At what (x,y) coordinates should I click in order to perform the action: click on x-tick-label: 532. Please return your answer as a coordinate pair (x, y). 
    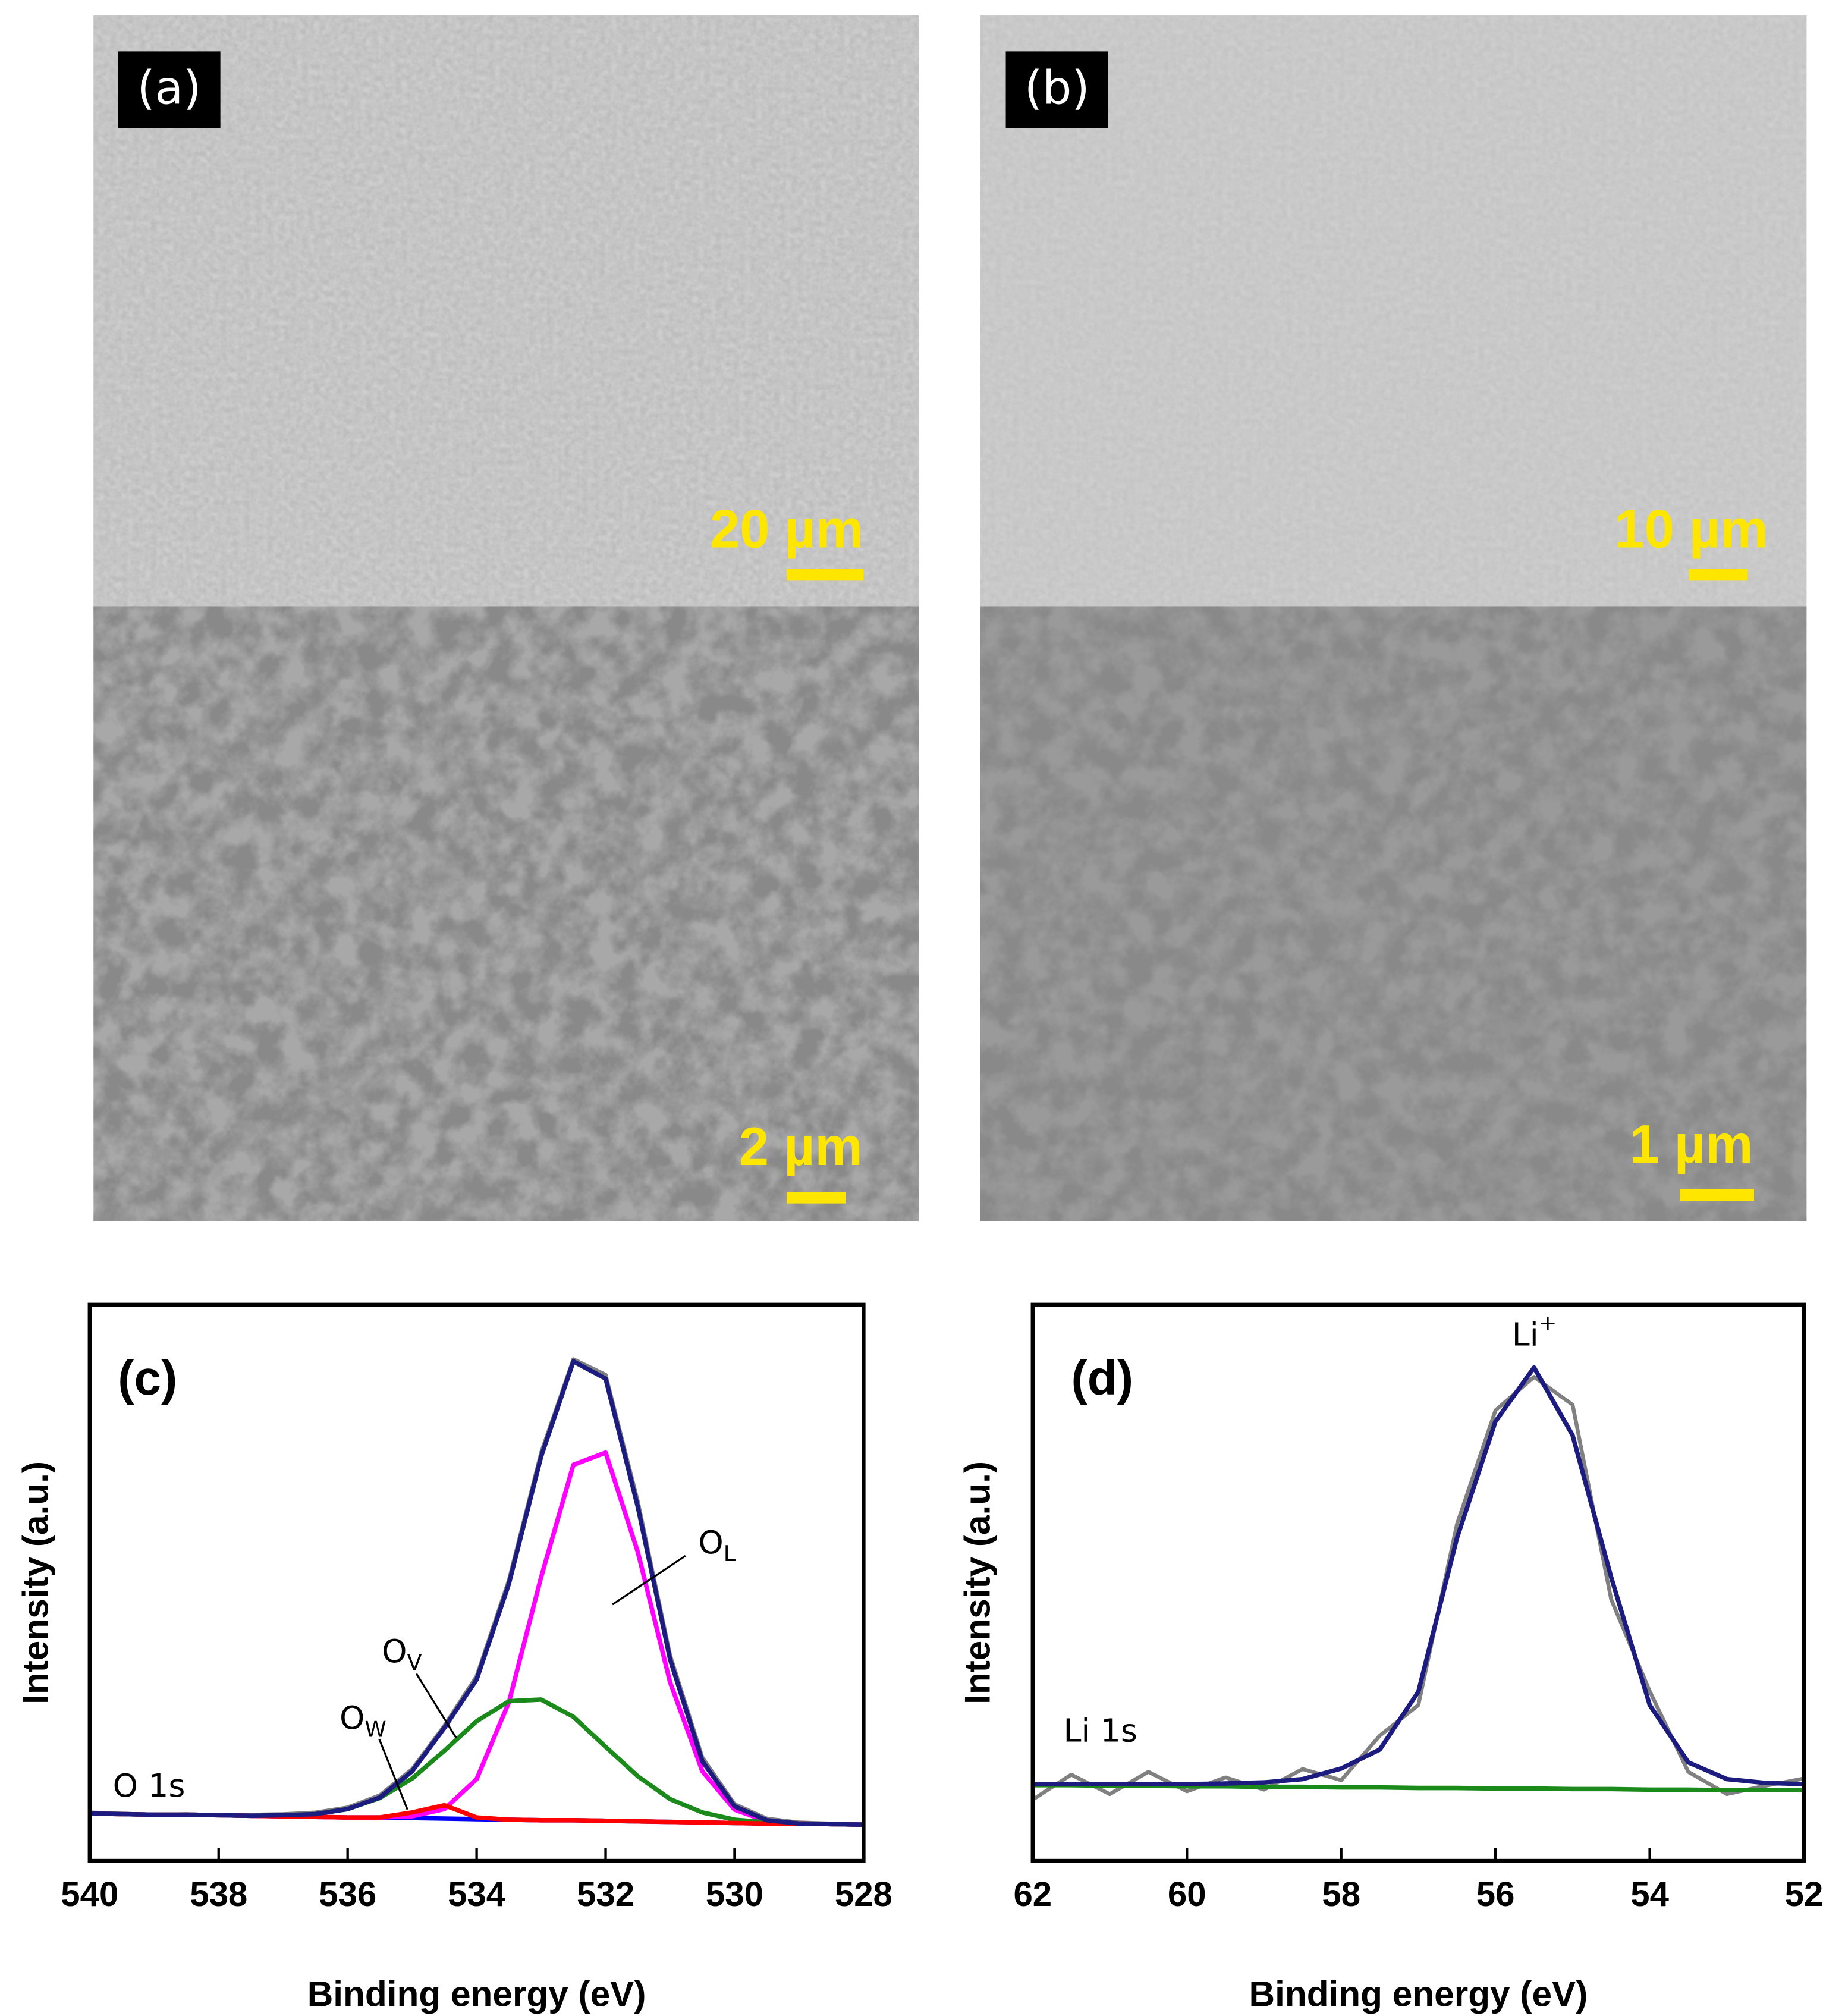
    Looking at the image, I should click on (605, 1894).